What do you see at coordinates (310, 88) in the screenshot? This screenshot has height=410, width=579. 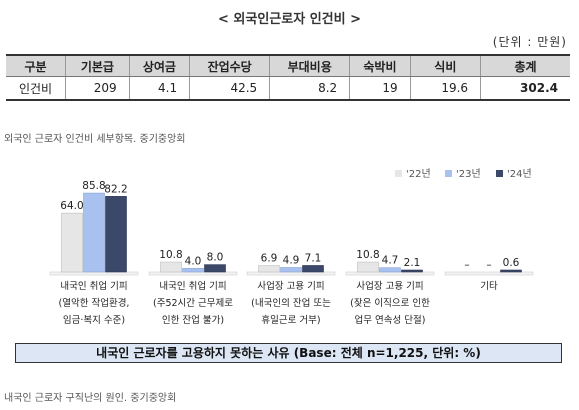 I see `cell-incidental: 8.2` at bounding box center [310, 88].